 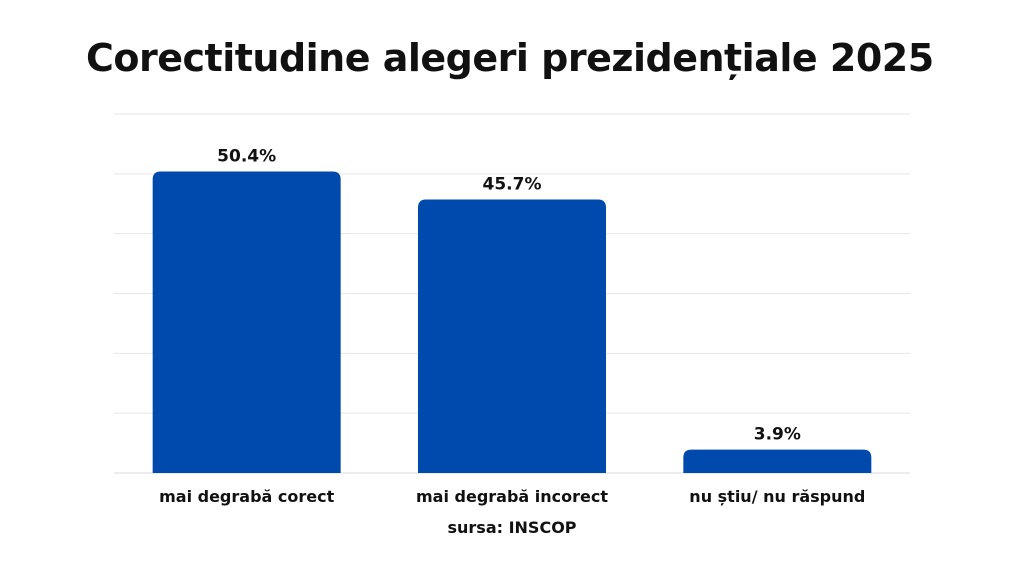 I want to click on data-label: 50.4%, so click(x=246, y=156).